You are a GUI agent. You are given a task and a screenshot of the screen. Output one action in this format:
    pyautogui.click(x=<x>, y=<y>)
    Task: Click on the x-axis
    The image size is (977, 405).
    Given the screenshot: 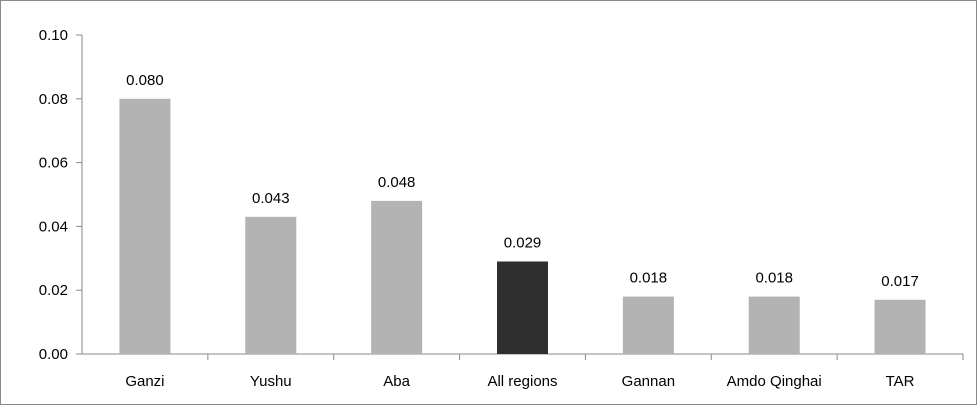 What is the action you would take?
    pyautogui.click(x=520, y=356)
    